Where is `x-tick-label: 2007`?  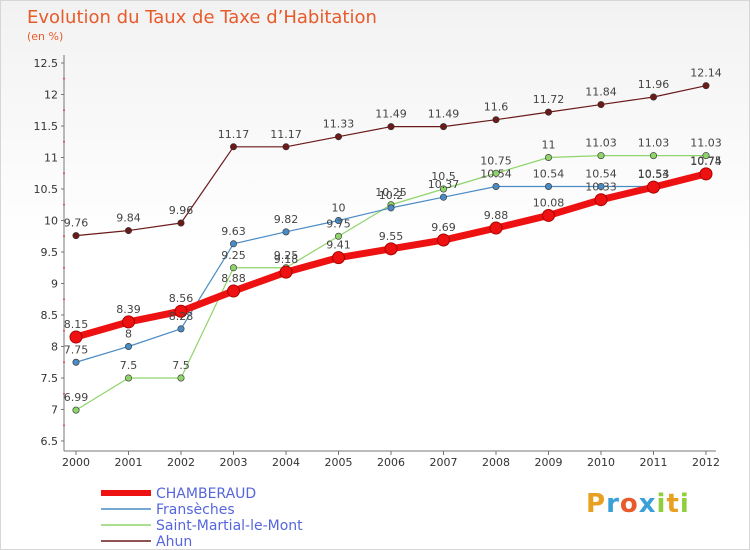 x-tick-label: 2007 is located at coordinates (444, 462).